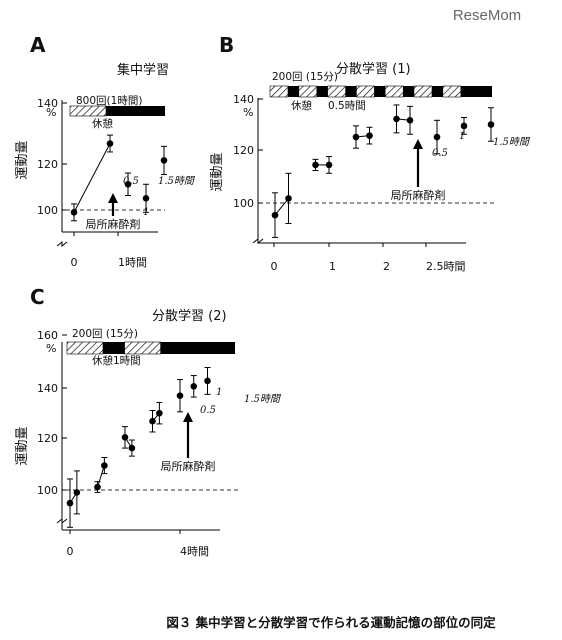 The width and height of the screenshot is (562, 640). I want to click on figure-caption: 図３ 集中学習と分散学習で作られる運動記憶の部位の同定, so click(331, 622).